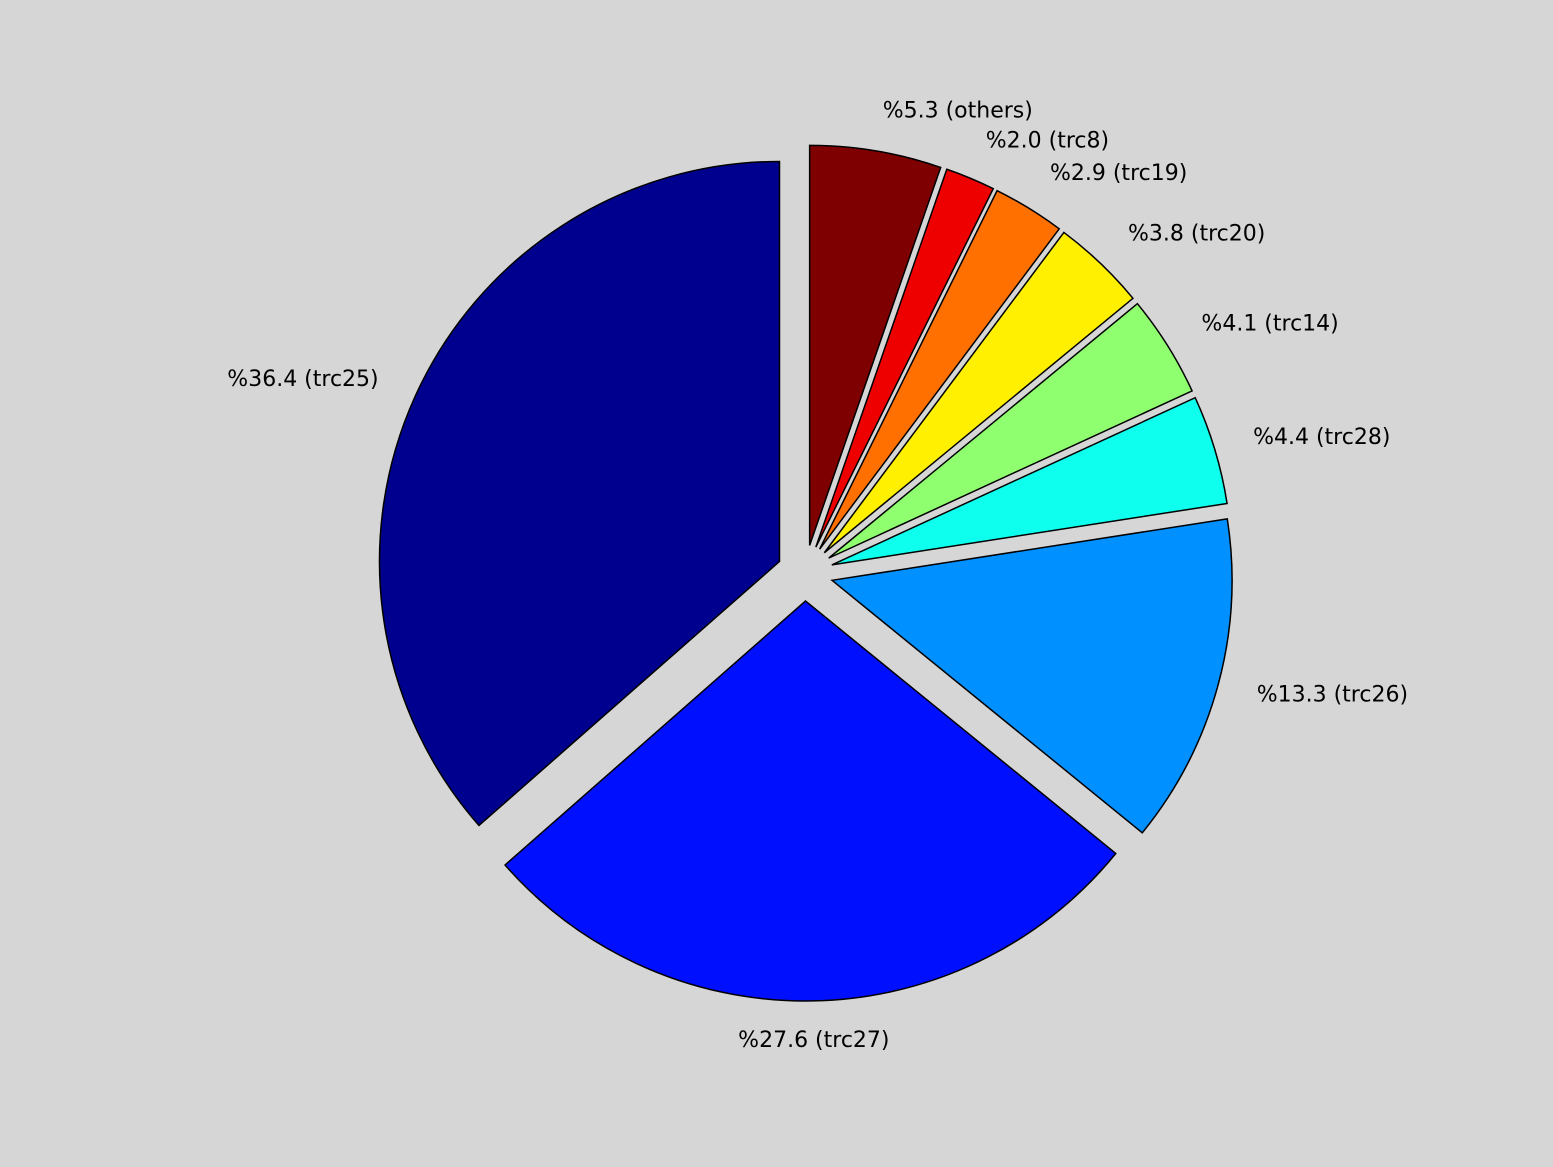 The image size is (1553, 1167). I want to click on slice-label: %2.9 (trc19), so click(1118, 173).